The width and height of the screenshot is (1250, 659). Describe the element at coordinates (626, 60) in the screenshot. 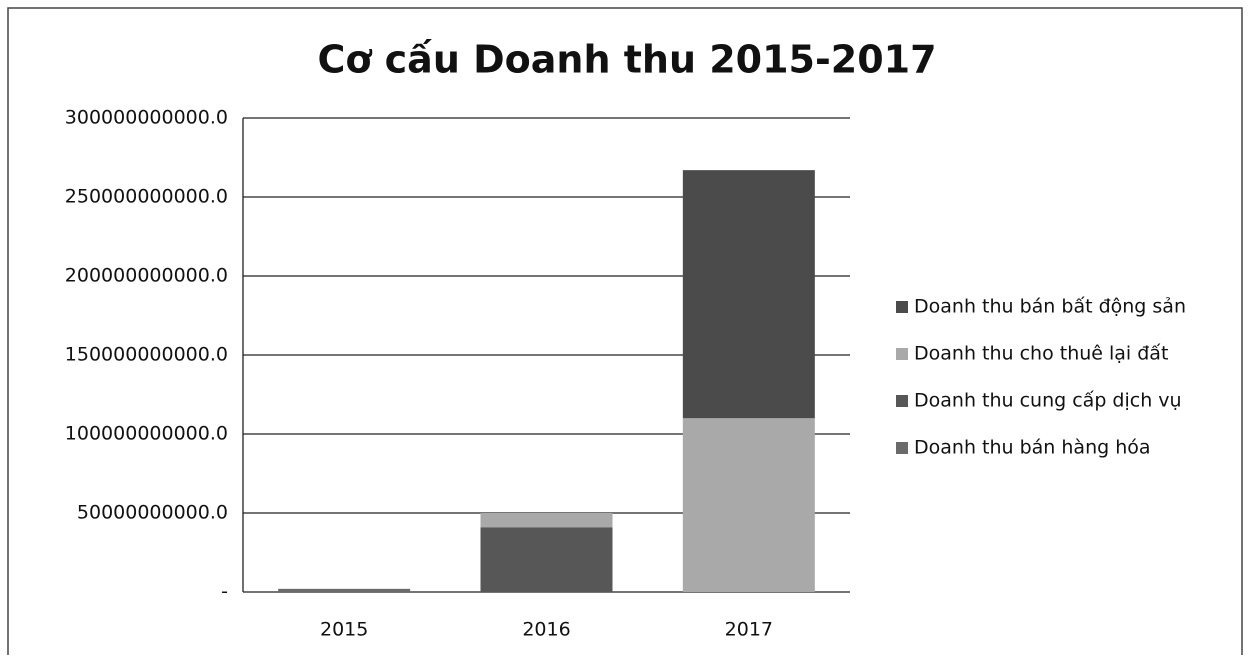

I see `chart-title: Cơ cấu Doanh thu 2015-2017` at that location.